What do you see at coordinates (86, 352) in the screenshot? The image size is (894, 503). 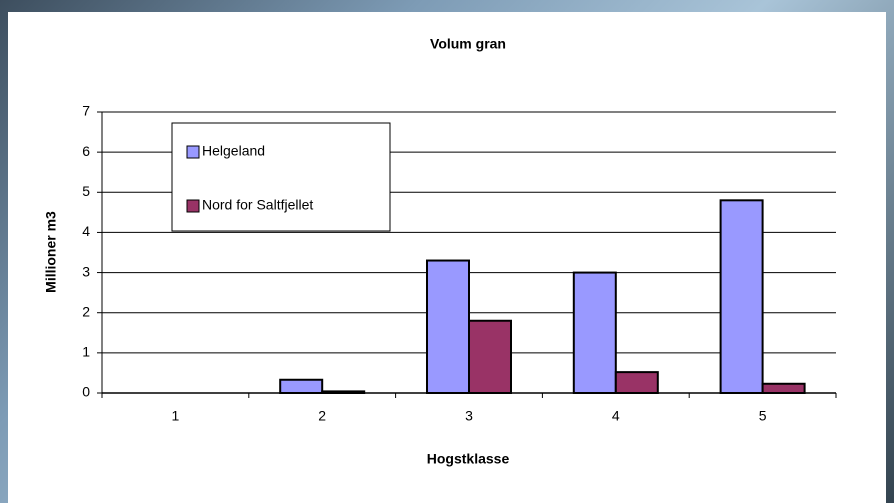 I see `y-tick-label: 1` at bounding box center [86, 352].